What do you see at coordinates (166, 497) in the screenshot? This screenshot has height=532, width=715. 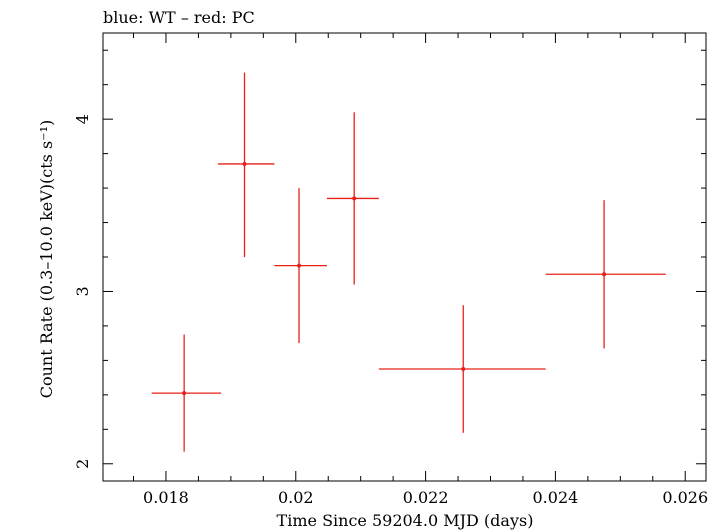 I see `x-tick-label: 0.018` at bounding box center [166, 497].